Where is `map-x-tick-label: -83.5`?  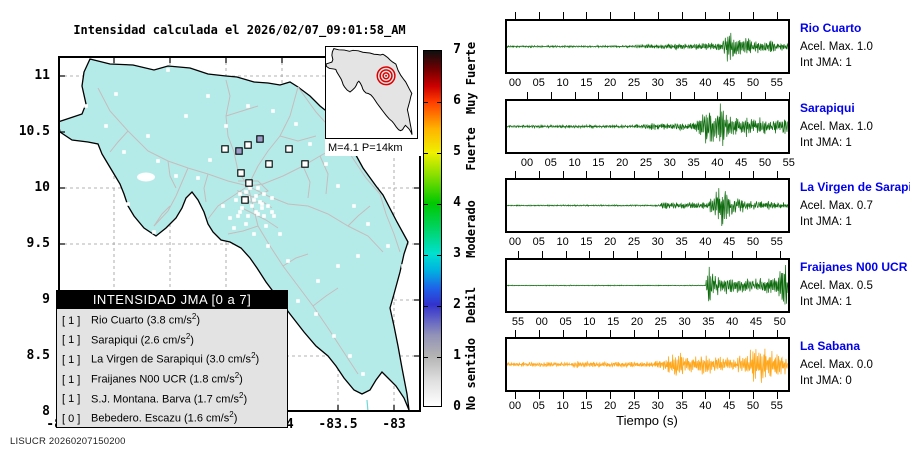 map-x-tick-label: -83.5 is located at coordinates (338, 424).